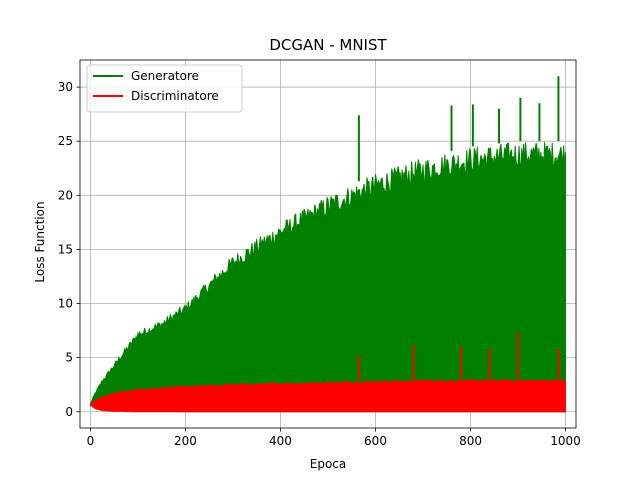  What do you see at coordinates (69, 358) in the screenshot?
I see `y-tick-label: 5` at bounding box center [69, 358].